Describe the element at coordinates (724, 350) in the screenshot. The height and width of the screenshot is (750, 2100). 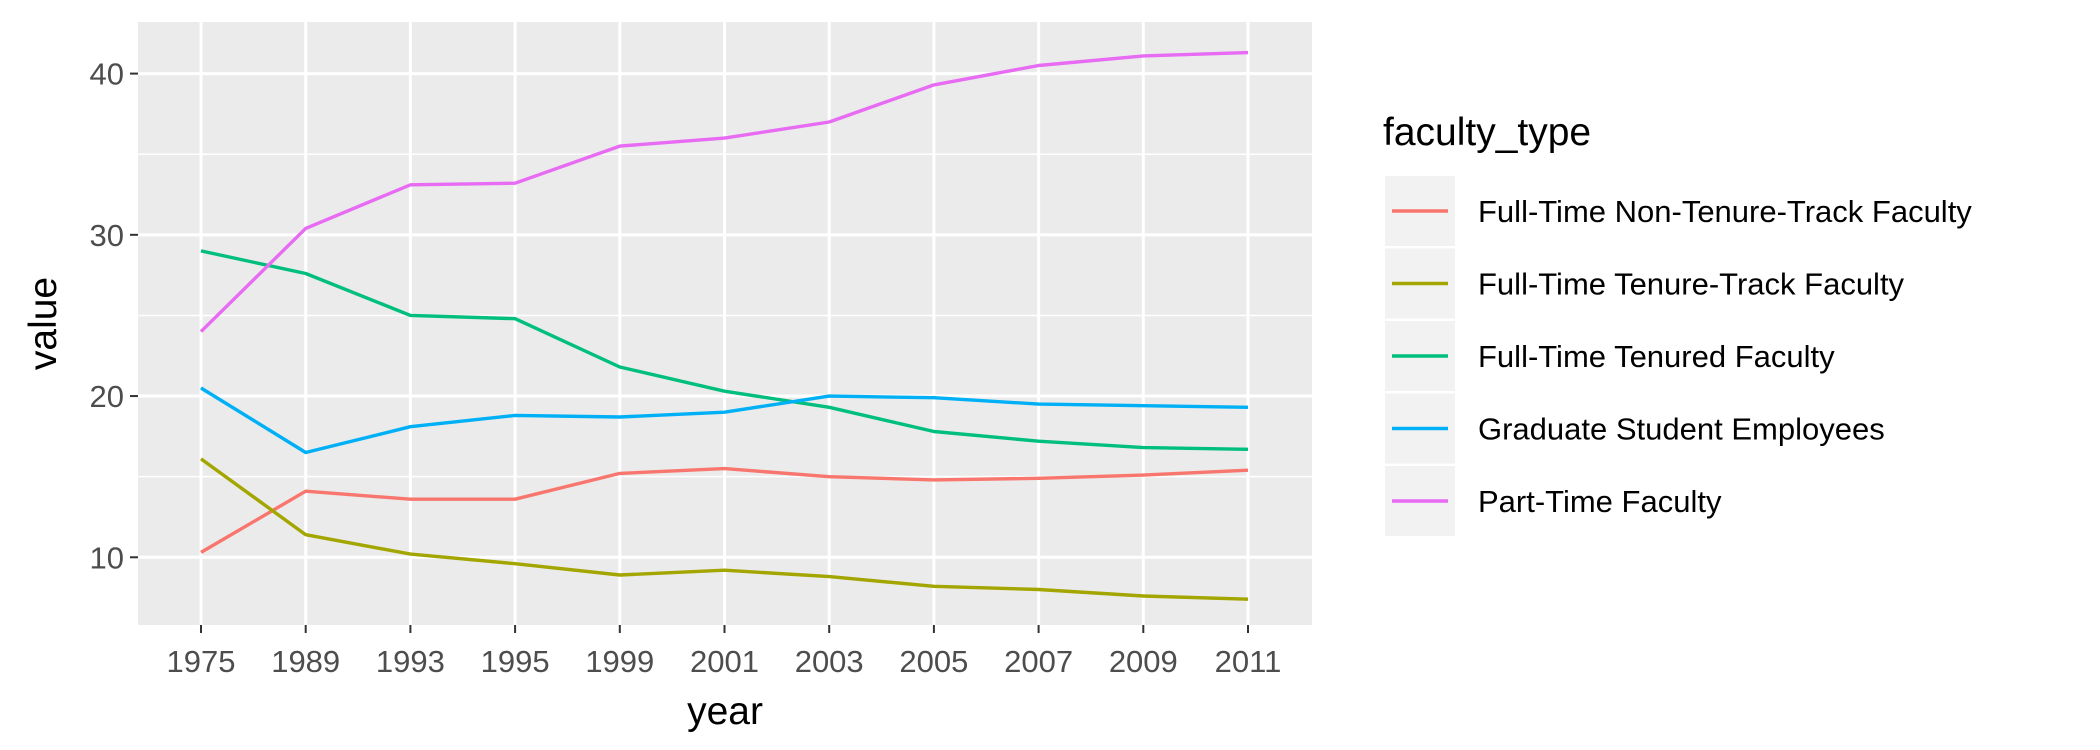
I see `series-line-full-time-tenured-faculty` at that location.